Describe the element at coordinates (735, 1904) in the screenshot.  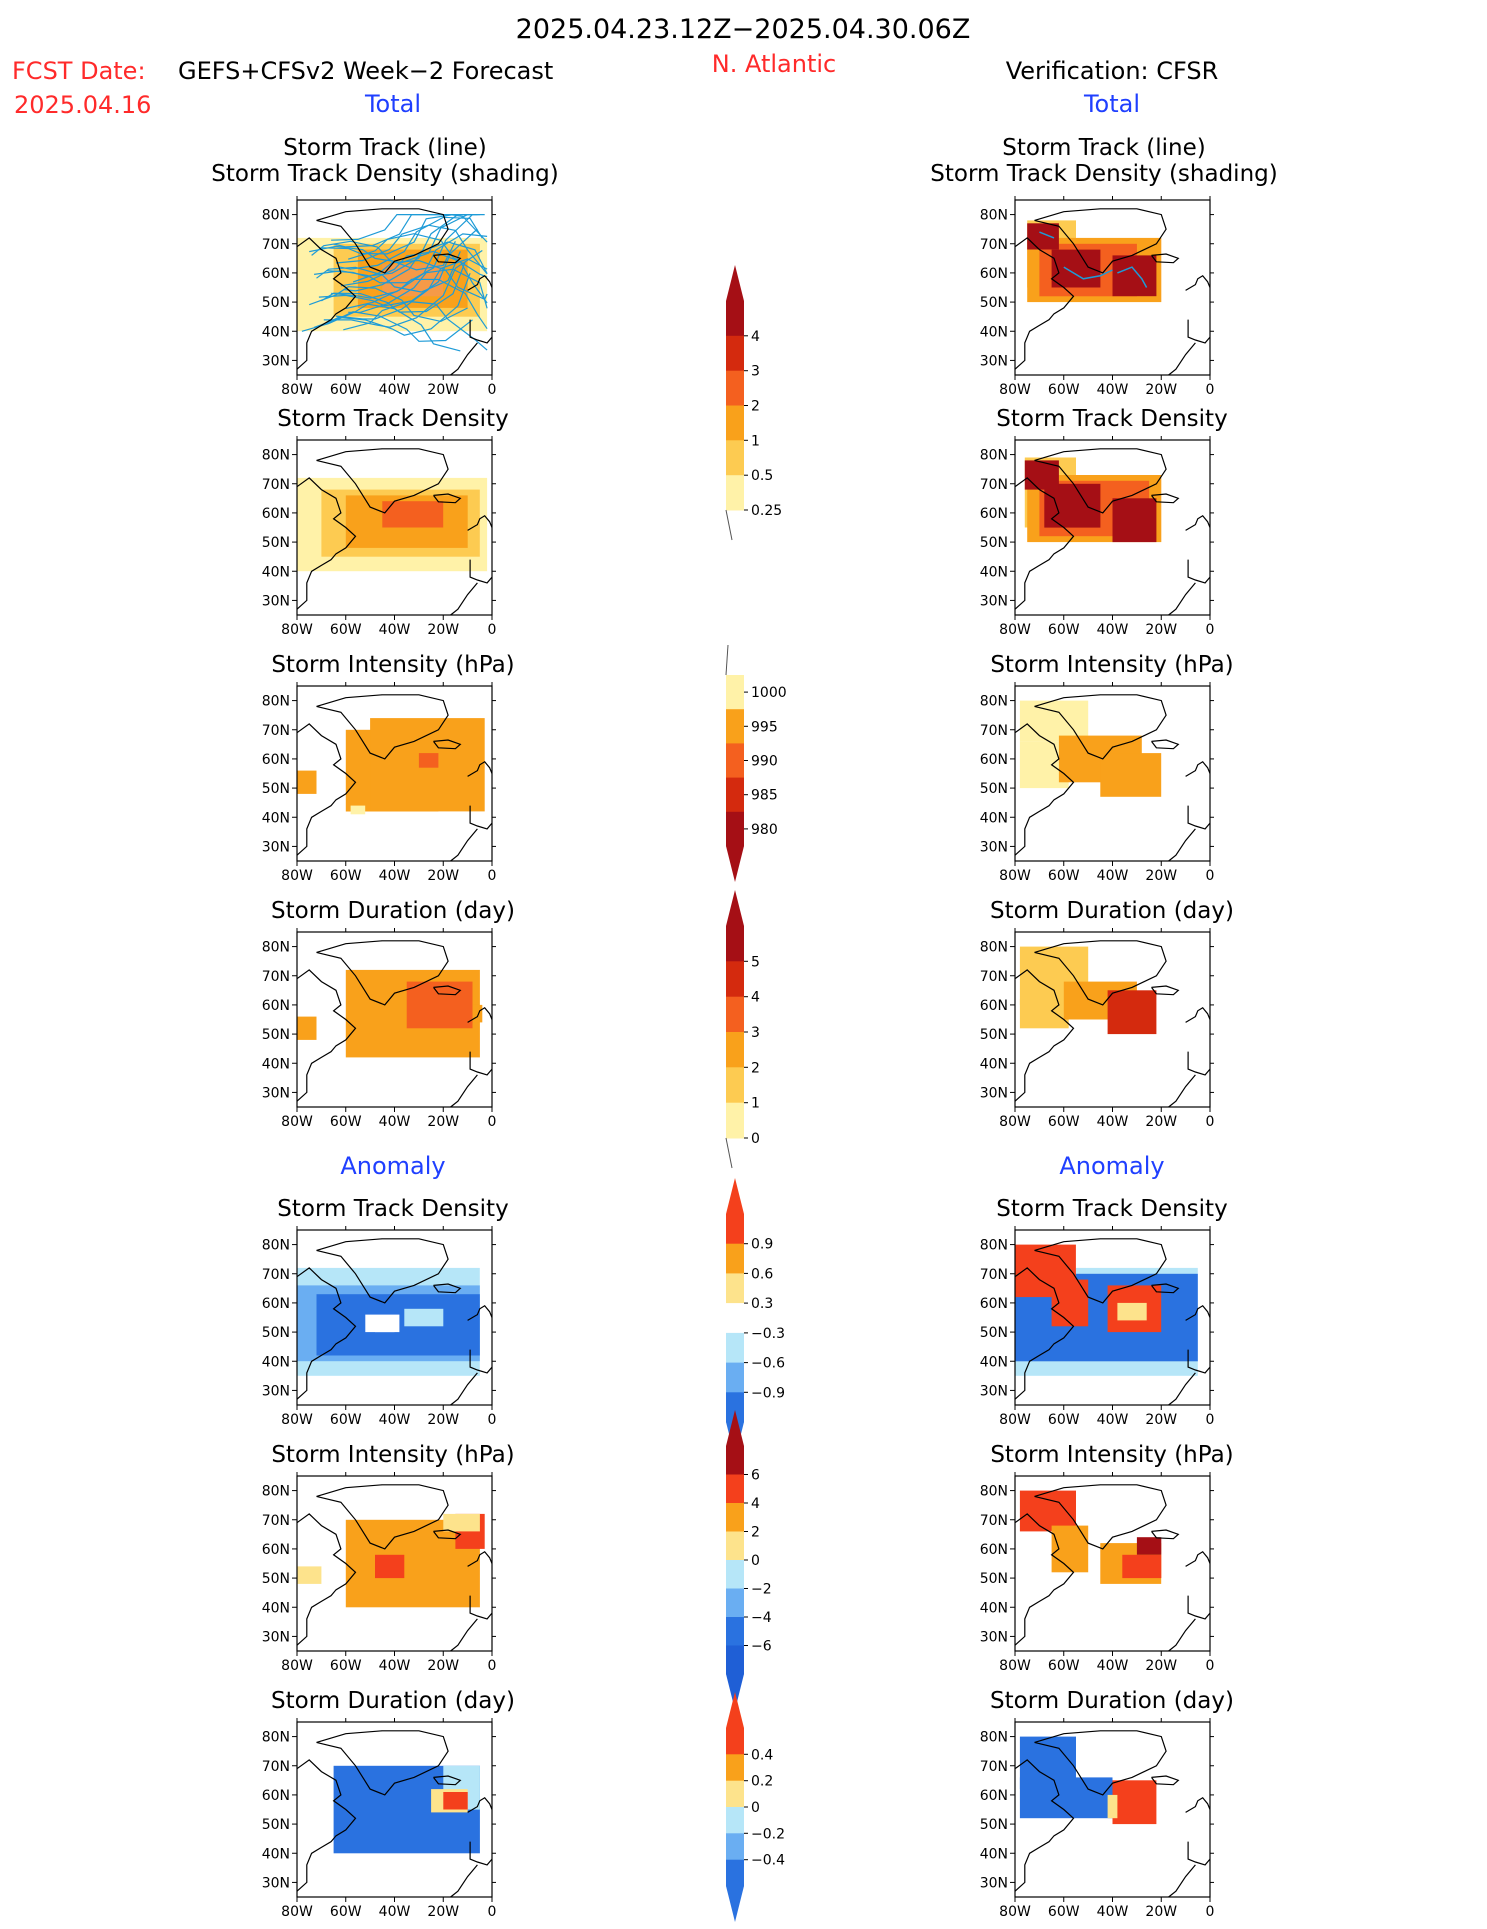
I see `colorbar-tip-bottom` at that location.